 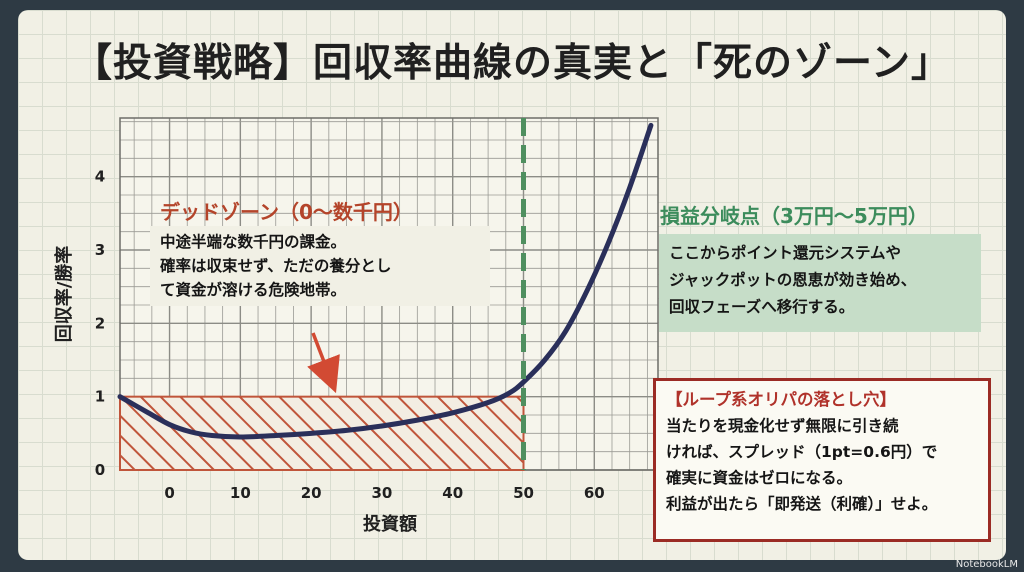 What do you see at coordinates (169, 493) in the screenshot?
I see `x-tick-label: 0` at bounding box center [169, 493].